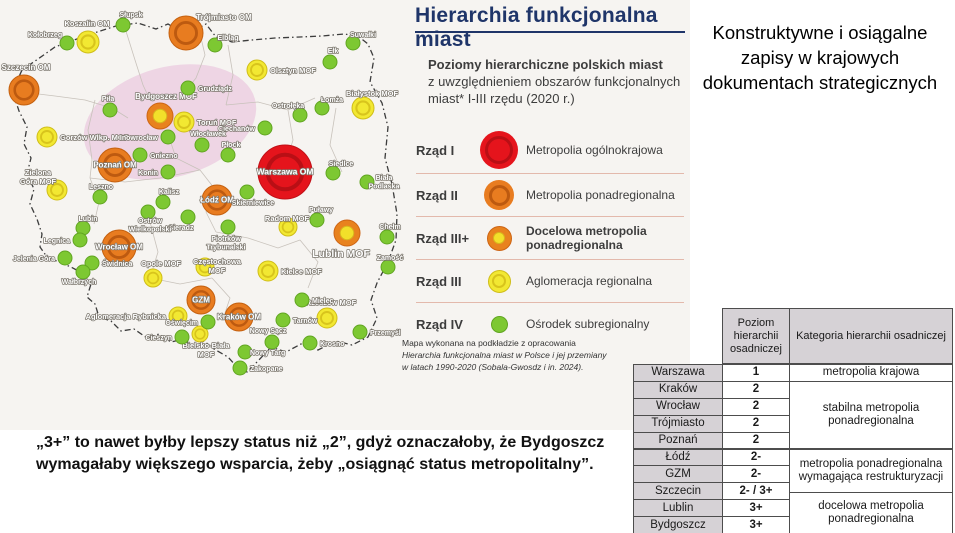 This screenshot has width=955, height=533. Describe the element at coordinates (678, 440) in the screenshot. I see `table-city-cell: Poznań` at that location.